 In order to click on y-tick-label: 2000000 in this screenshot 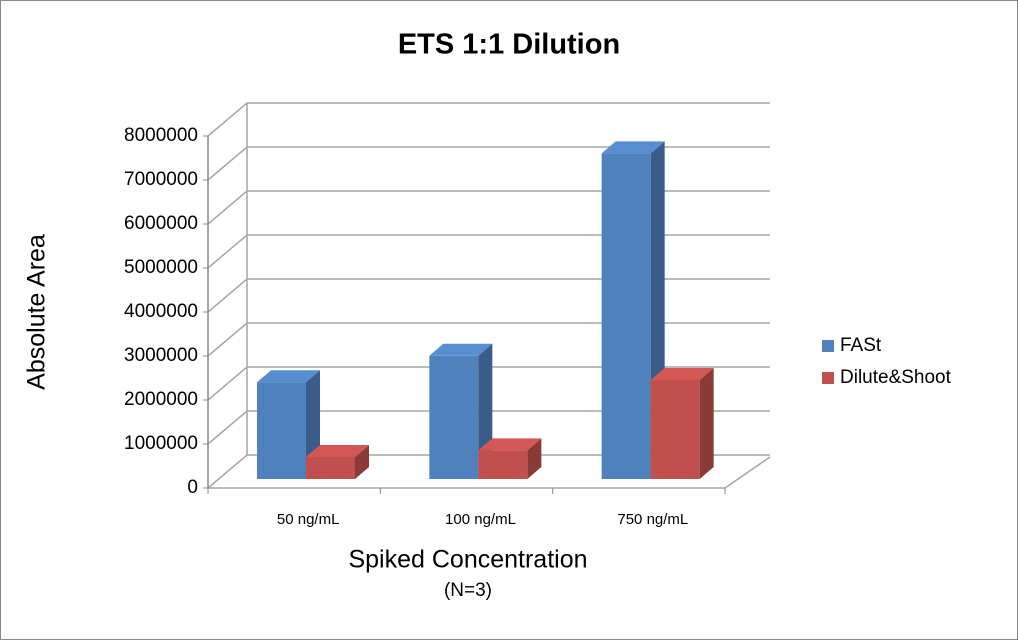, I will do `click(161, 399)`.